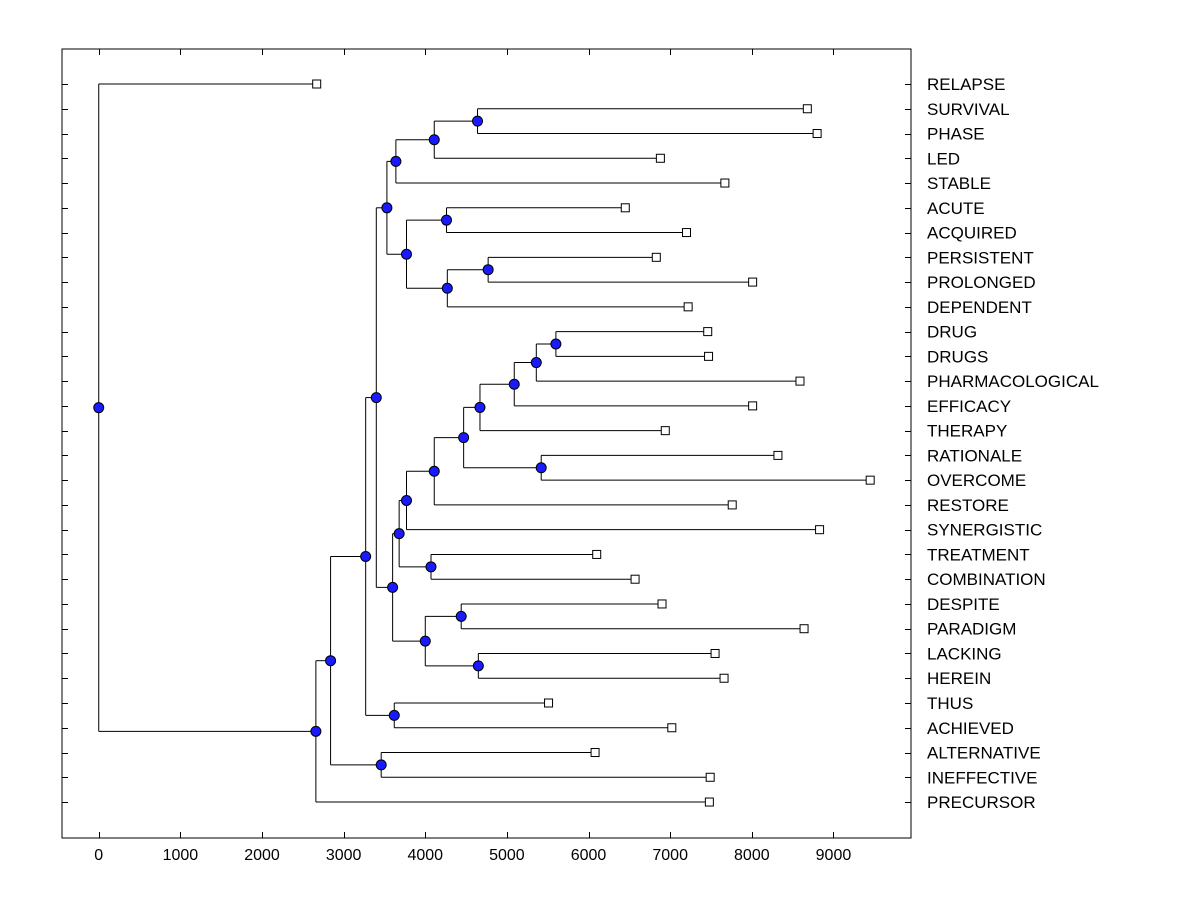  Describe the element at coordinates (344, 855) in the screenshot. I see `x-tick-label: 3000` at that location.